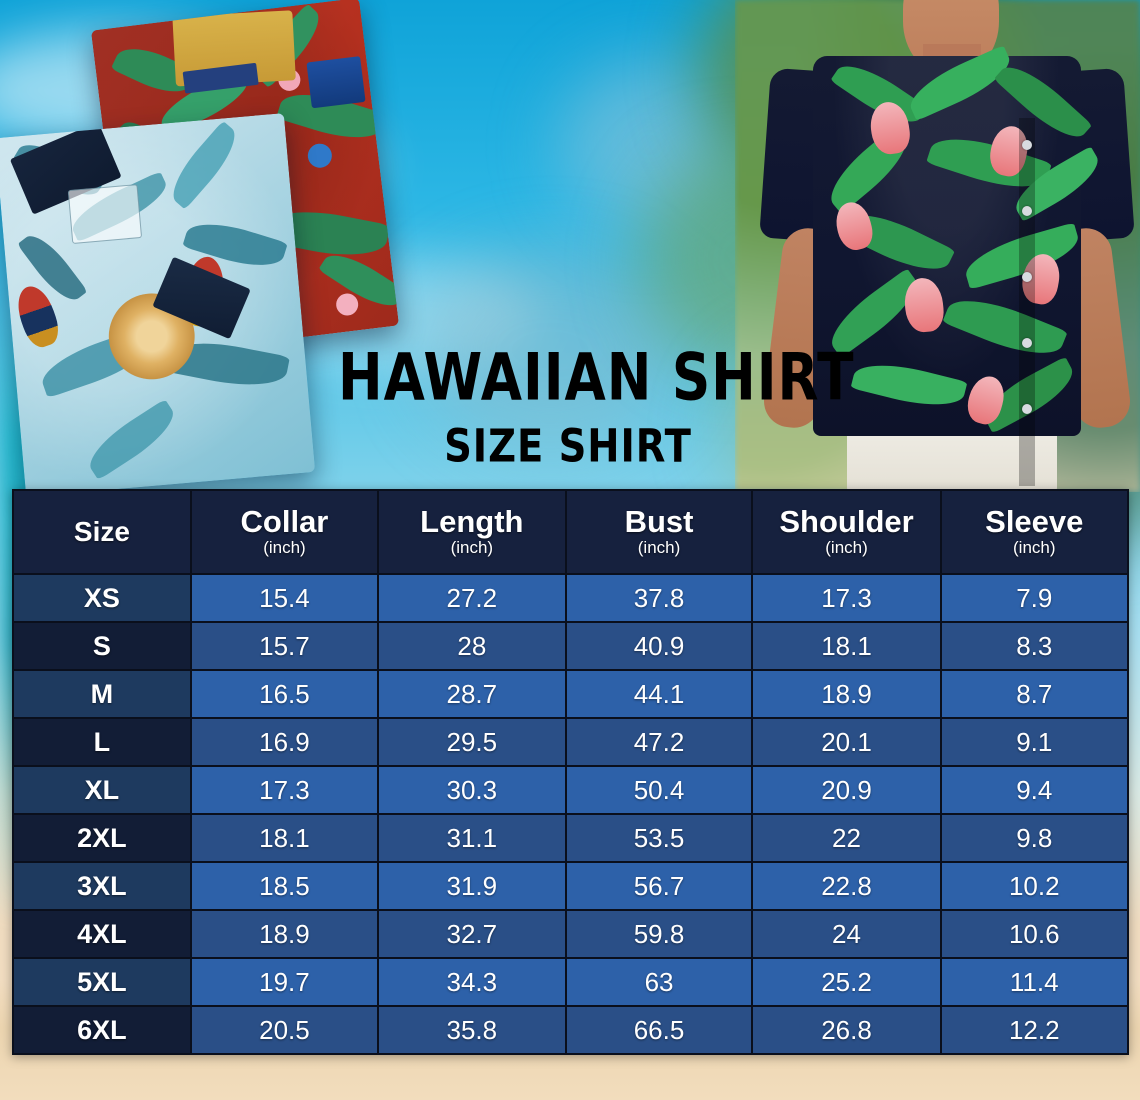  Describe the element at coordinates (659, 1030) in the screenshot. I see `measurement-cell-bust: 66.5` at that location.